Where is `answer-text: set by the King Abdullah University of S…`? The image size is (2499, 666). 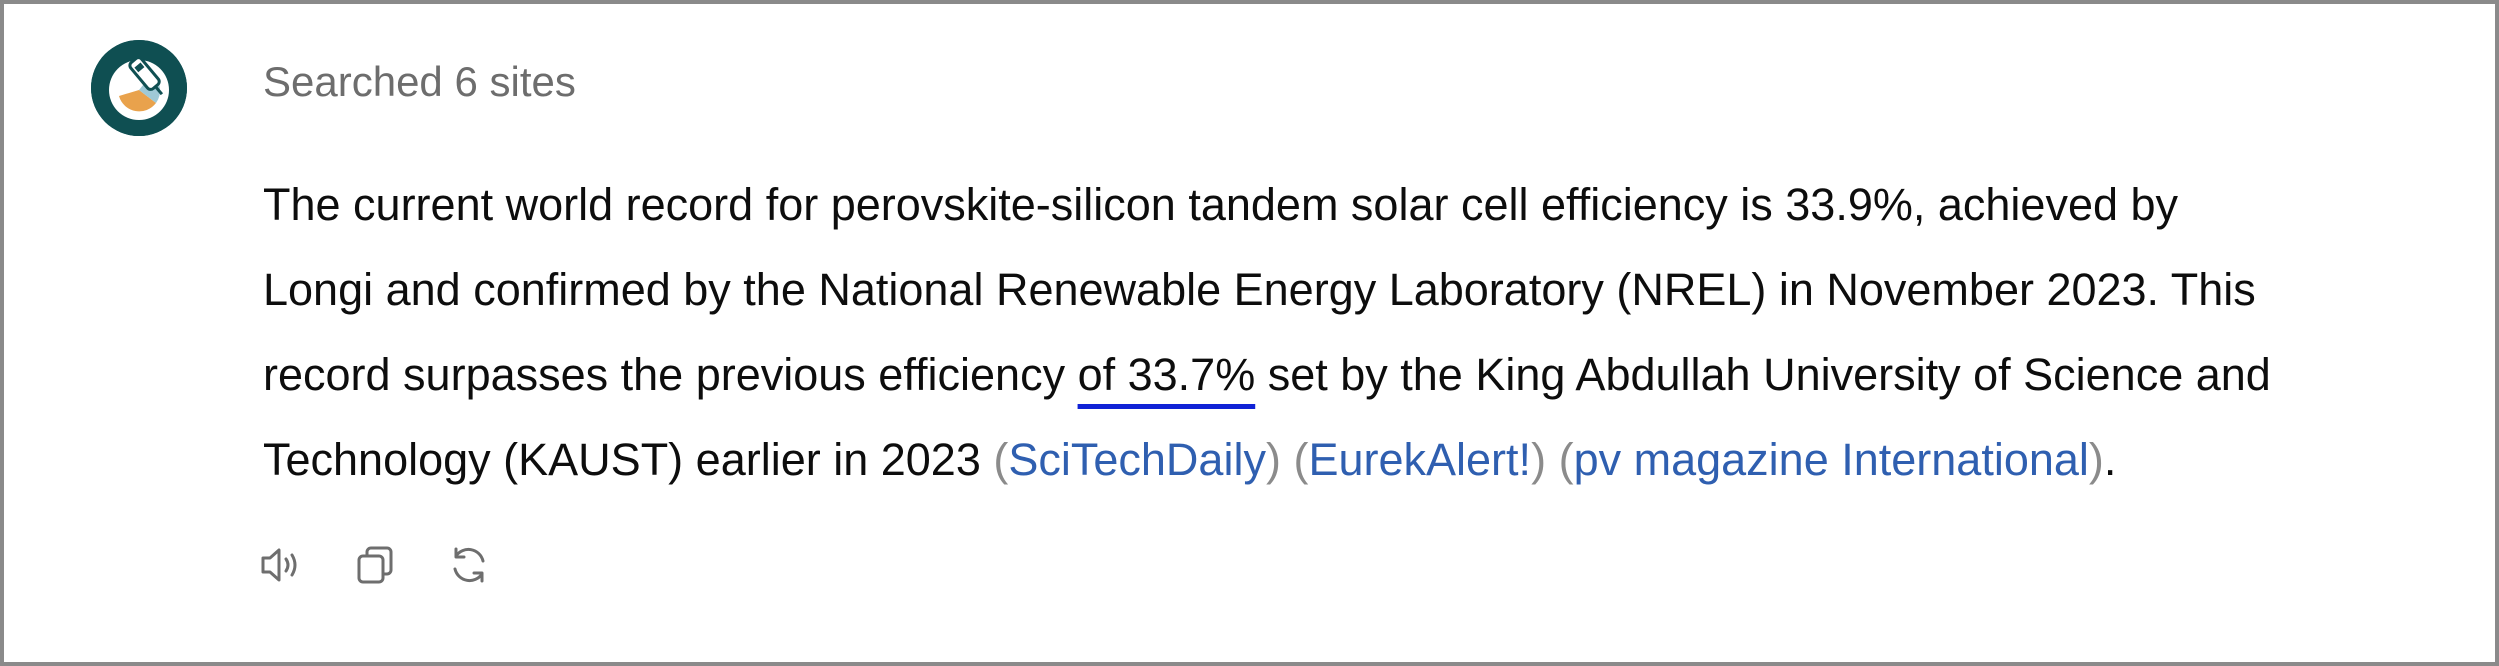
answer-text: set by the King Abdullah University of S… is located at coordinates (1763, 374).